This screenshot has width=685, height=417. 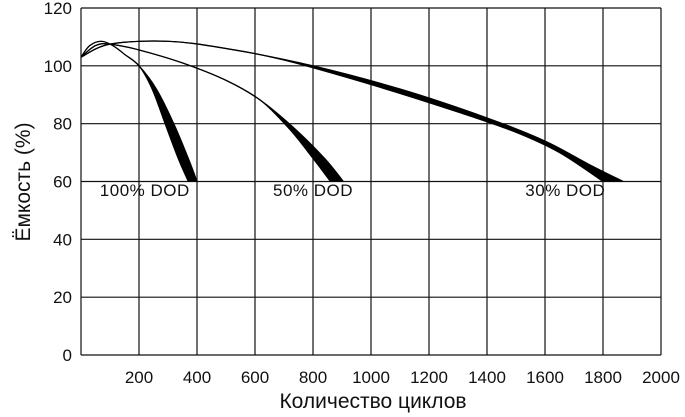 I want to click on x-tick-label: 1000, so click(x=371, y=377).